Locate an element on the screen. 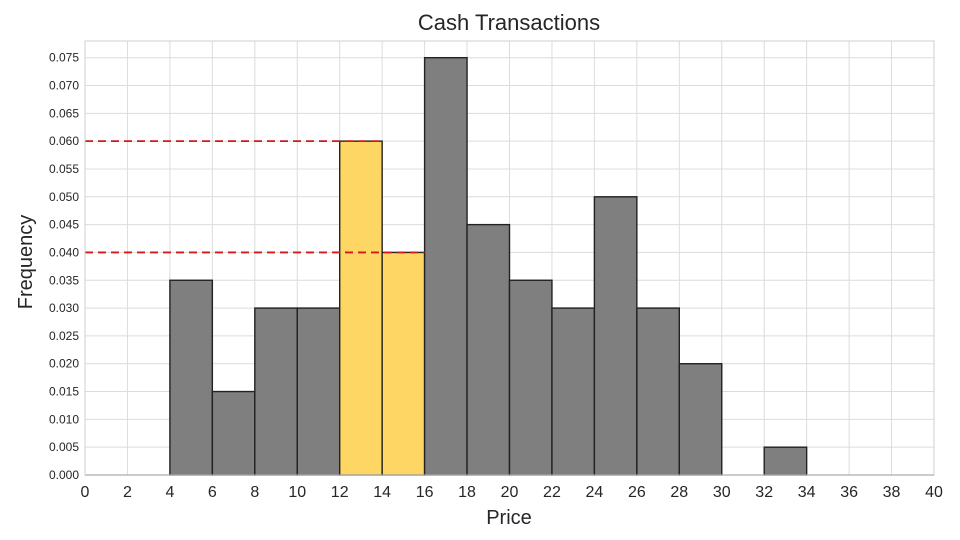 The height and width of the screenshot is (540, 960). x-tick-label: 20 is located at coordinates (510, 492).